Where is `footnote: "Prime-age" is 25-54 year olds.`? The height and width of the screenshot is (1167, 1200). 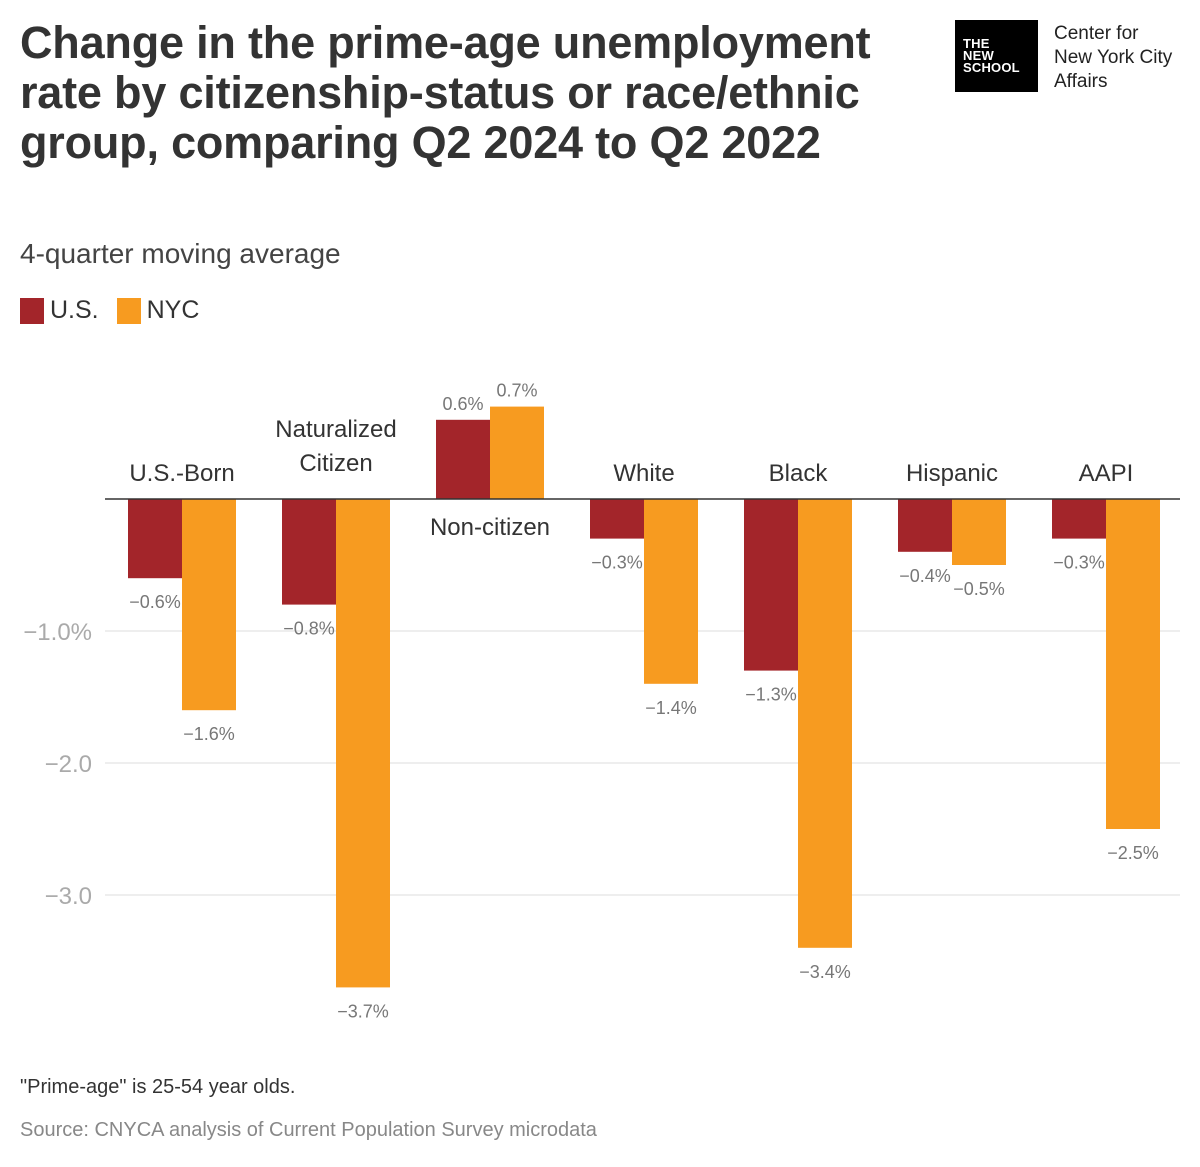
footnote: "Prime-age" is 25-54 year olds. is located at coordinates (158, 1087).